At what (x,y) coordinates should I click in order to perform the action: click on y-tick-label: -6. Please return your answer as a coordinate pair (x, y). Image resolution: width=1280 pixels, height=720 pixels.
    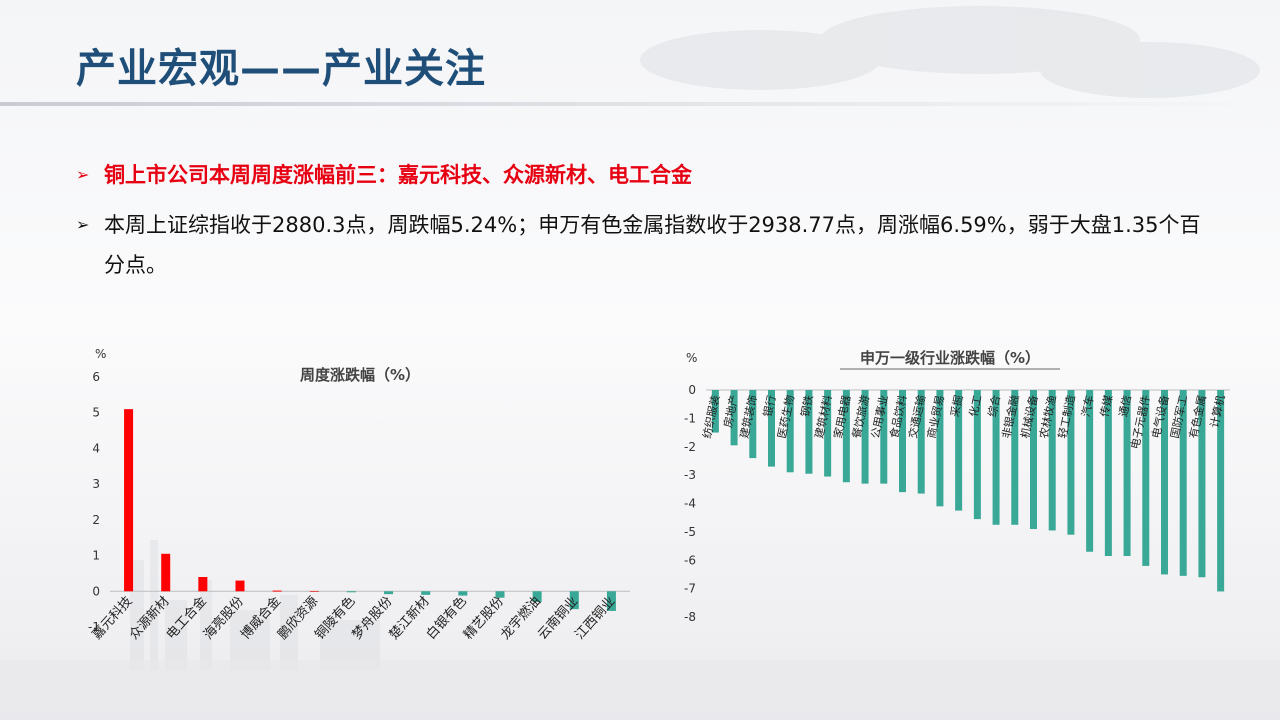
    Looking at the image, I should click on (690, 560).